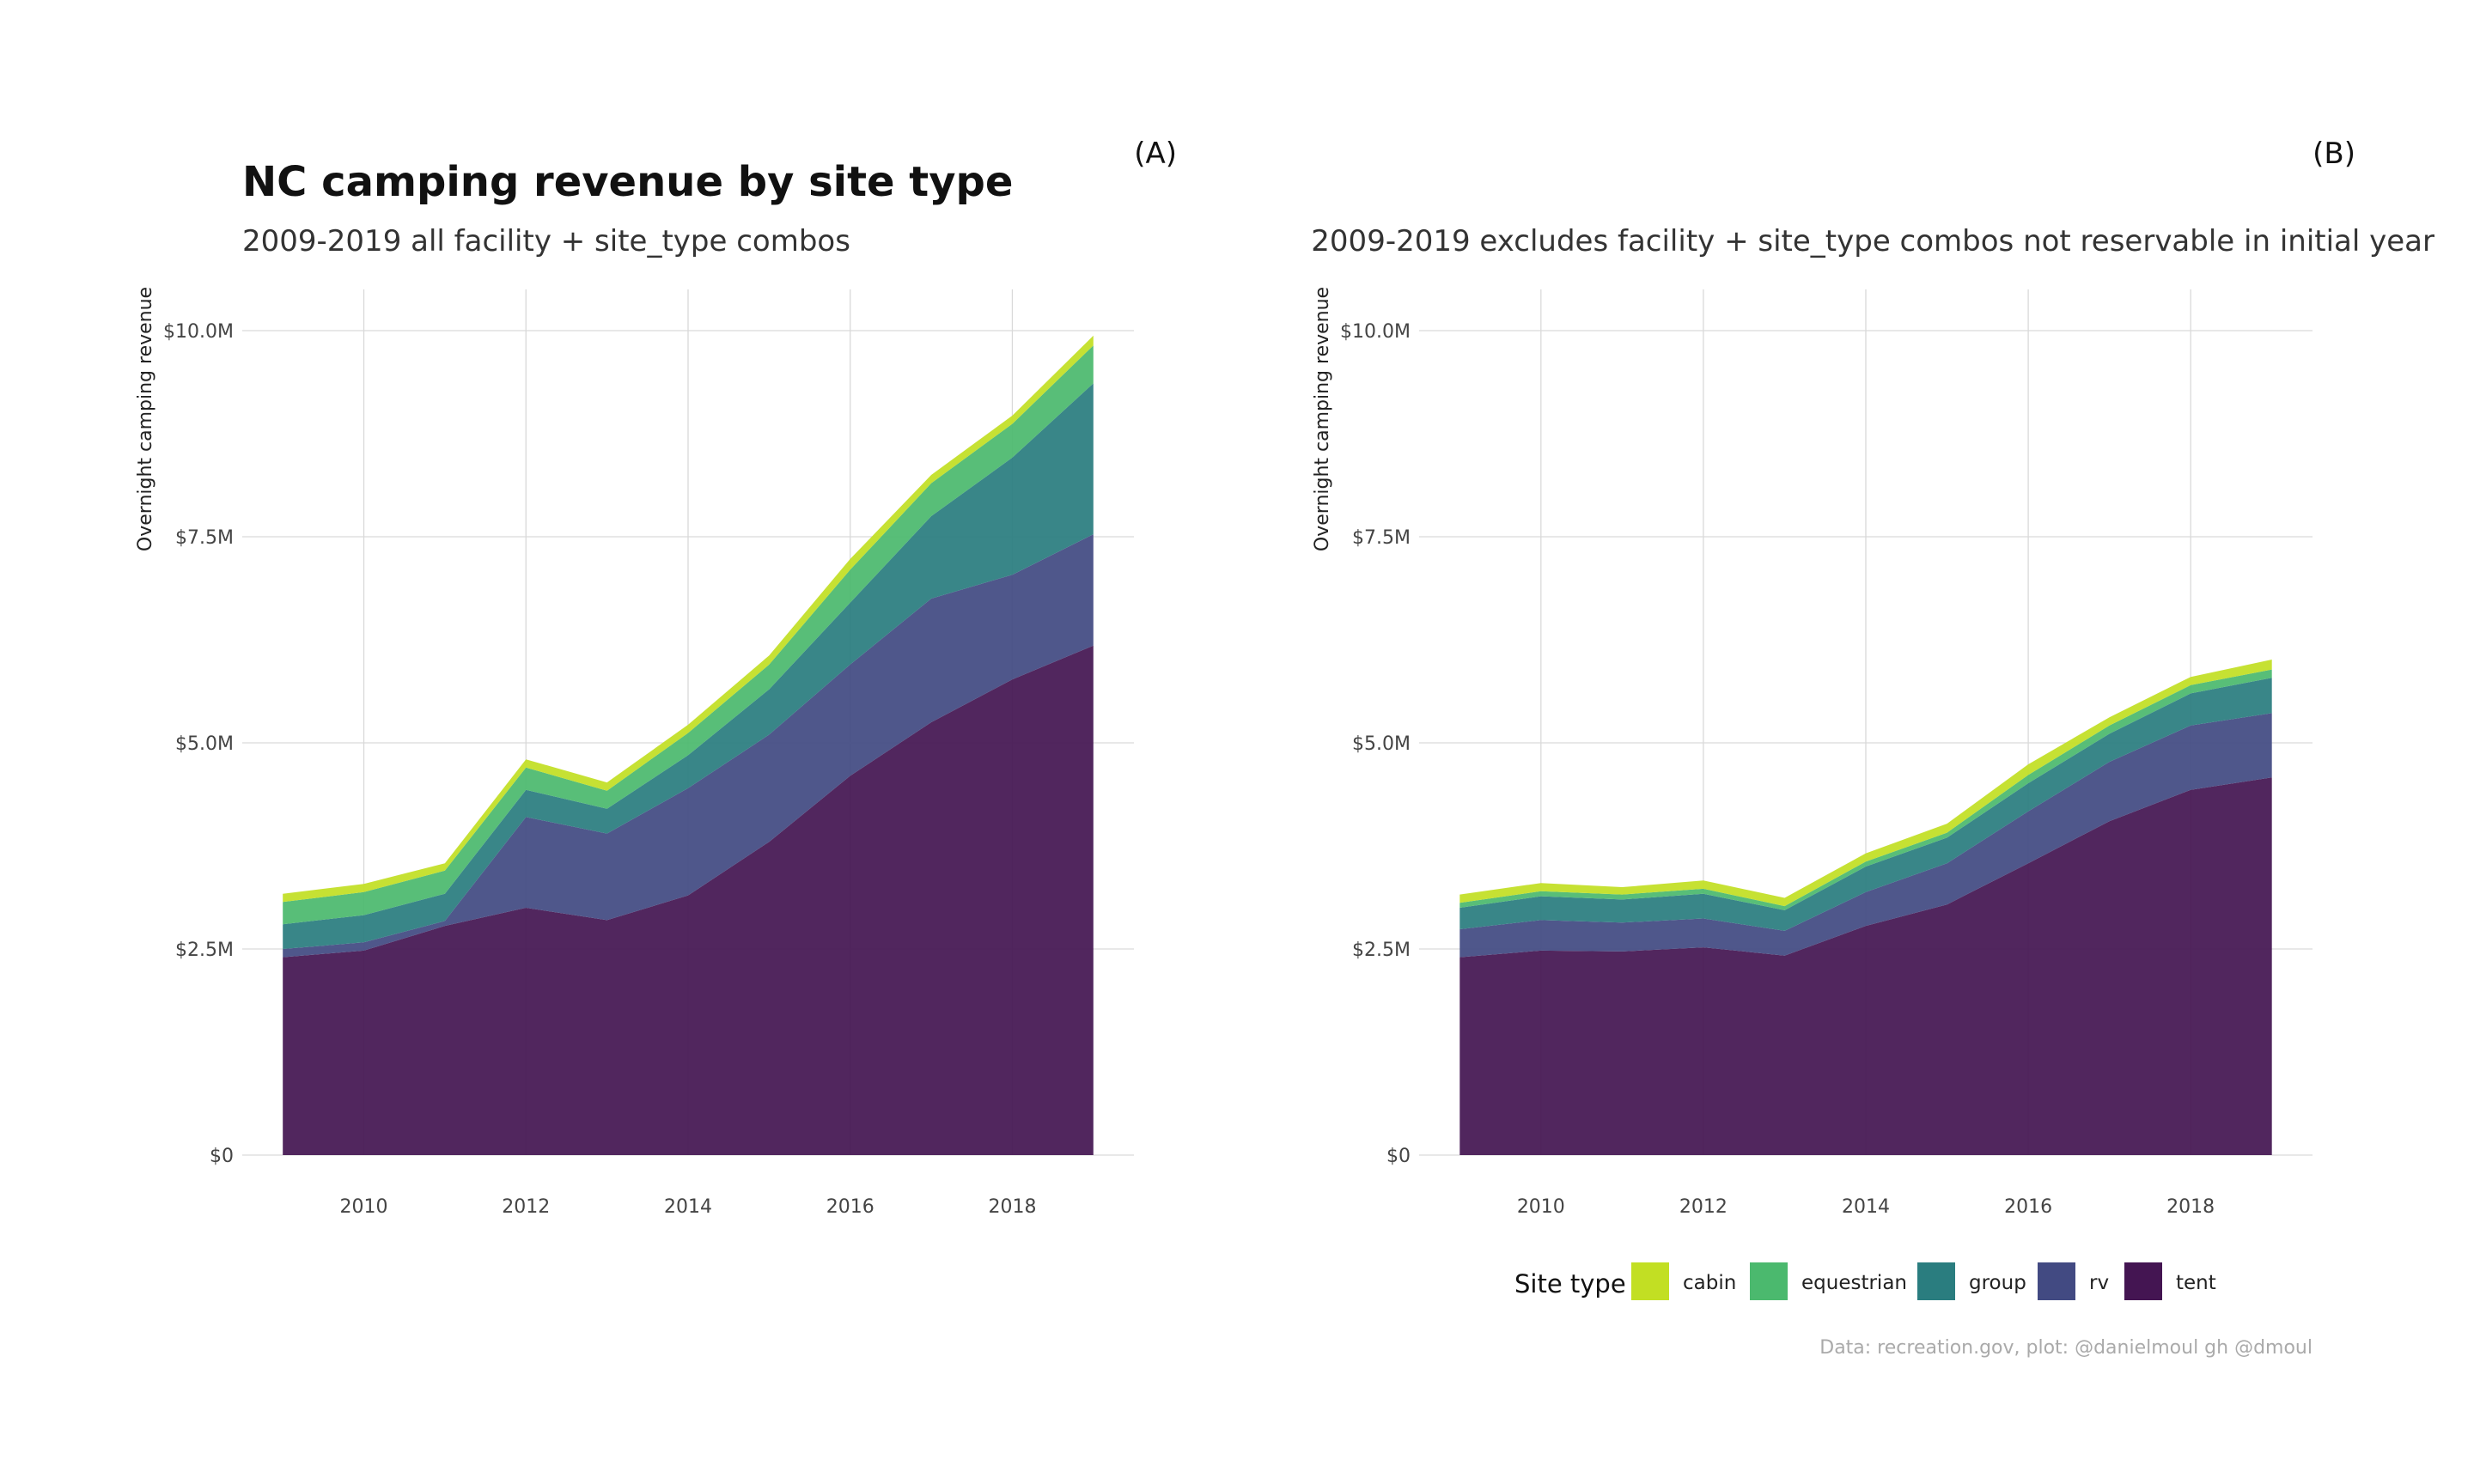 This screenshot has height=1484, width=2474. I want to click on legend-label-equestrian: equestrian, so click(1854, 1283).